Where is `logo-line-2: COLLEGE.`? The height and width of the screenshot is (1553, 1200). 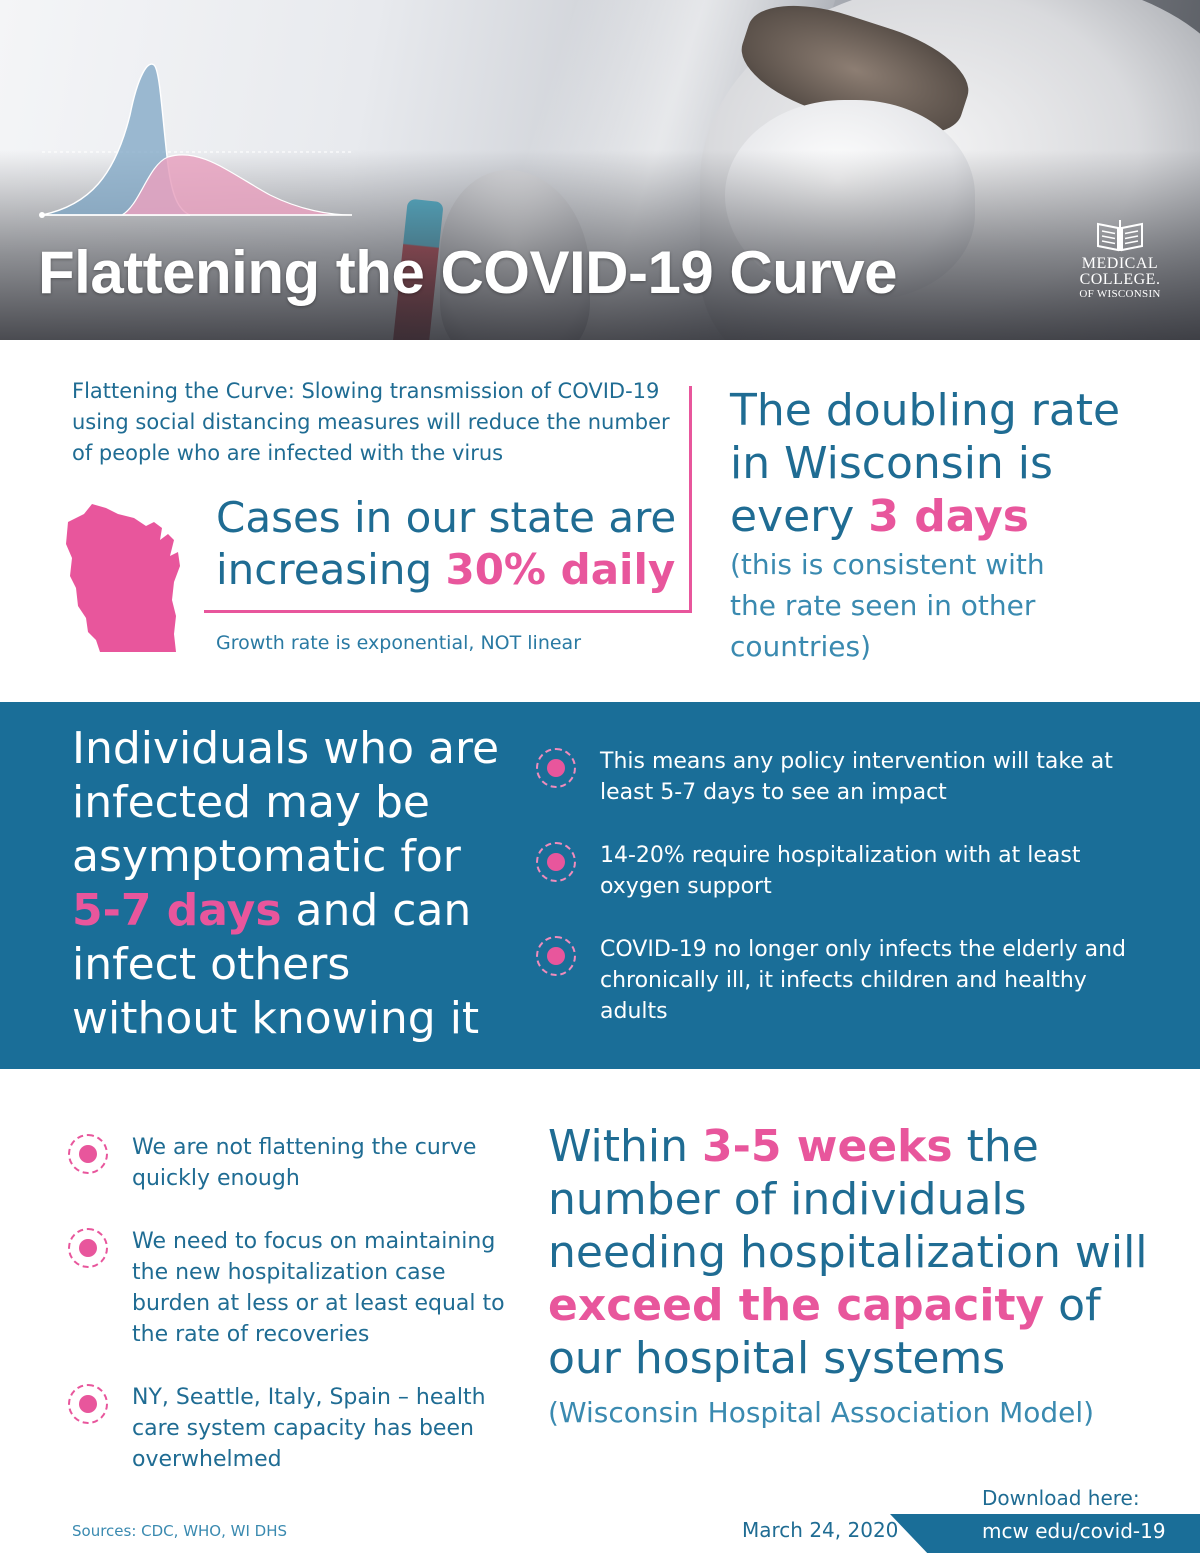
logo-line-2: COLLEGE. is located at coordinates (1120, 279).